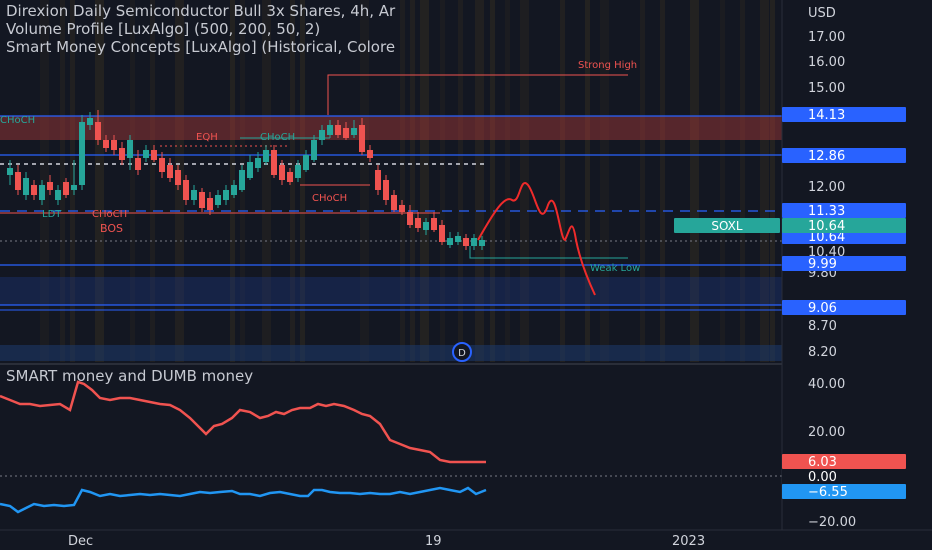  Describe the element at coordinates (844, 226) in the screenshot. I see `soxl-price-tag: 10.64` at that location.